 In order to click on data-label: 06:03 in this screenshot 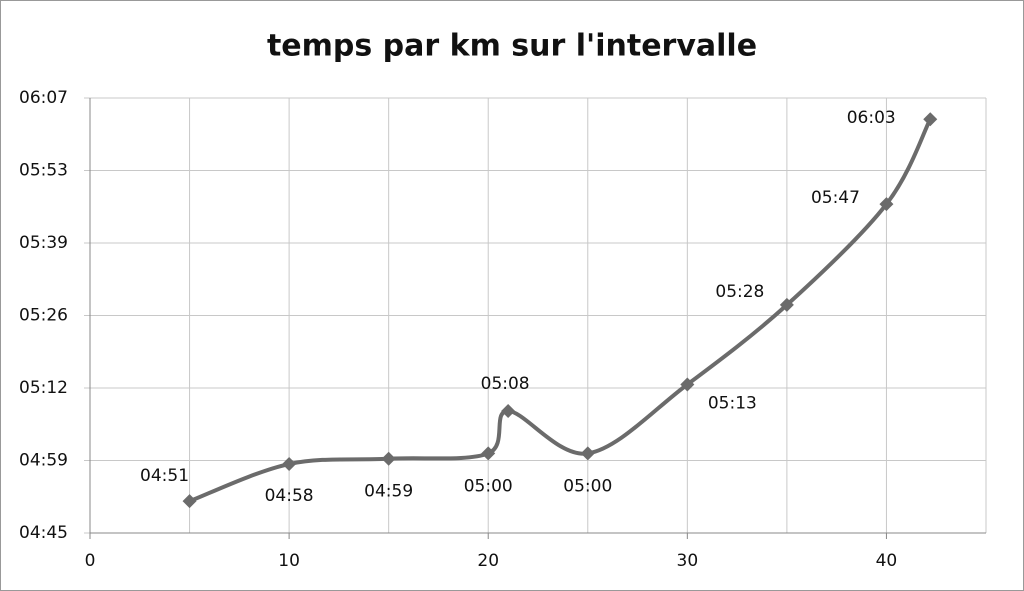, I will do `click(871, 118)`.